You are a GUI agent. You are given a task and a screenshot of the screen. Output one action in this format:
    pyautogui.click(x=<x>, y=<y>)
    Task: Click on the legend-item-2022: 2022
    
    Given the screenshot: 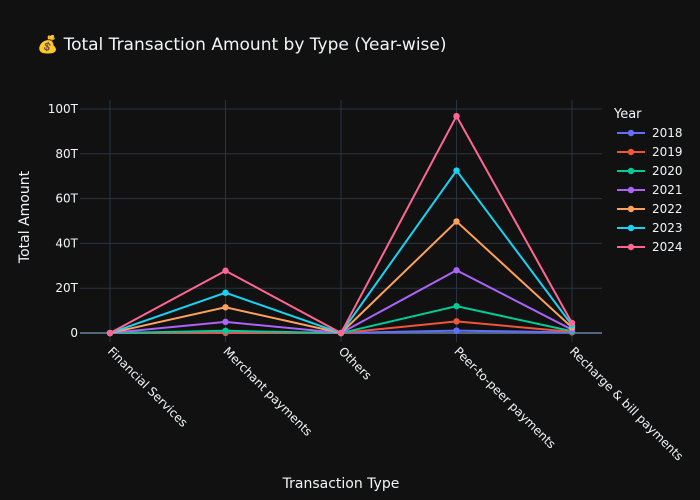 What is the action you would take?
    pyautogui.click(x=650, y=209)
    